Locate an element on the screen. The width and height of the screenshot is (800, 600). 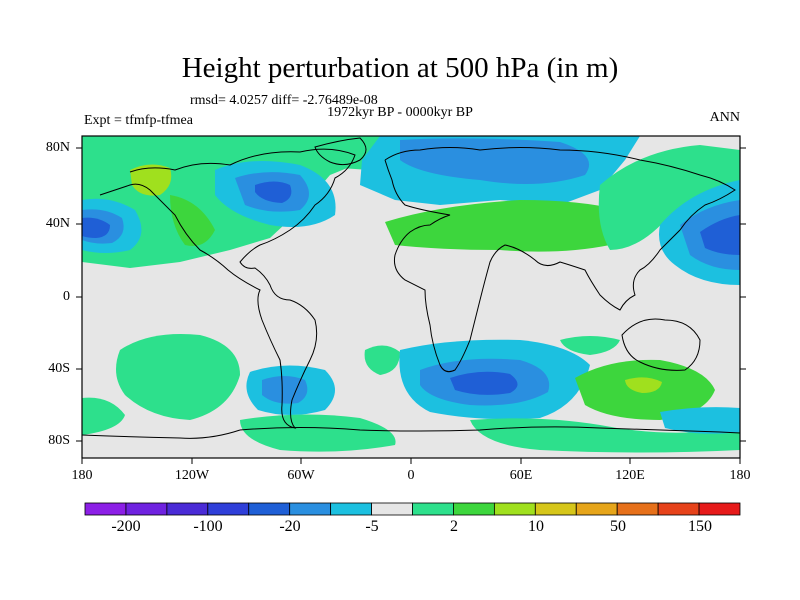
lon-tick-120w: 120W is located at coordinates (192, 475).